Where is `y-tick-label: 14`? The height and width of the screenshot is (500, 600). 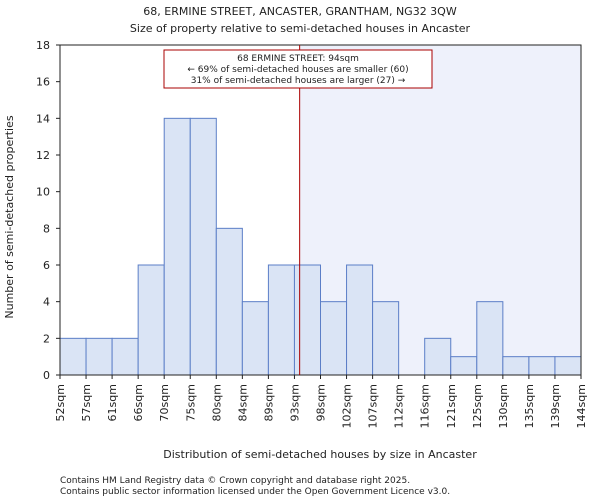 y-tick-label: 14 is located at coordinates (43, 118).